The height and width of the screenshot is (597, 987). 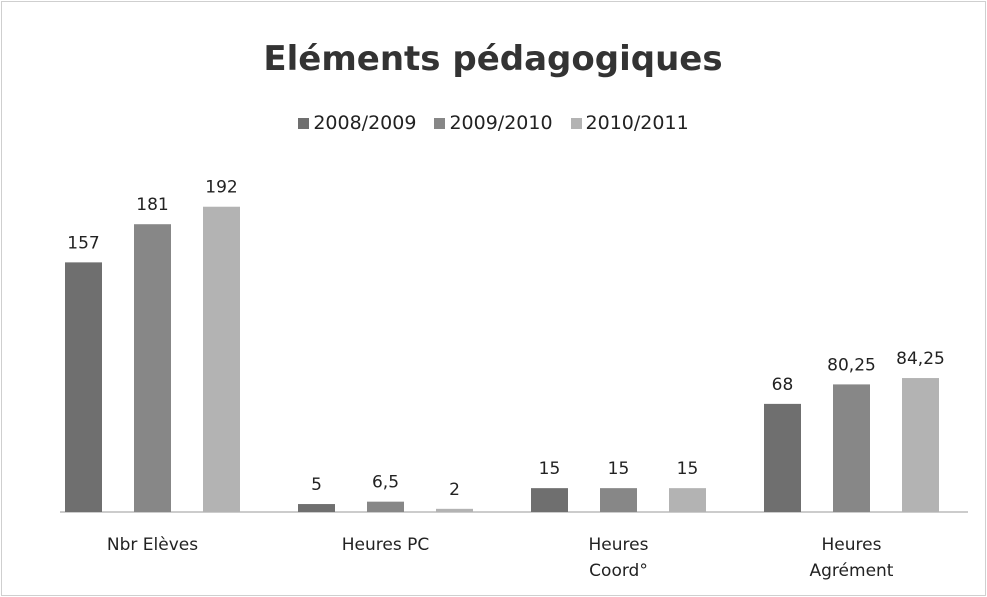 I want to click on legend-label: 2009/2010, so click(x=501, y=123).